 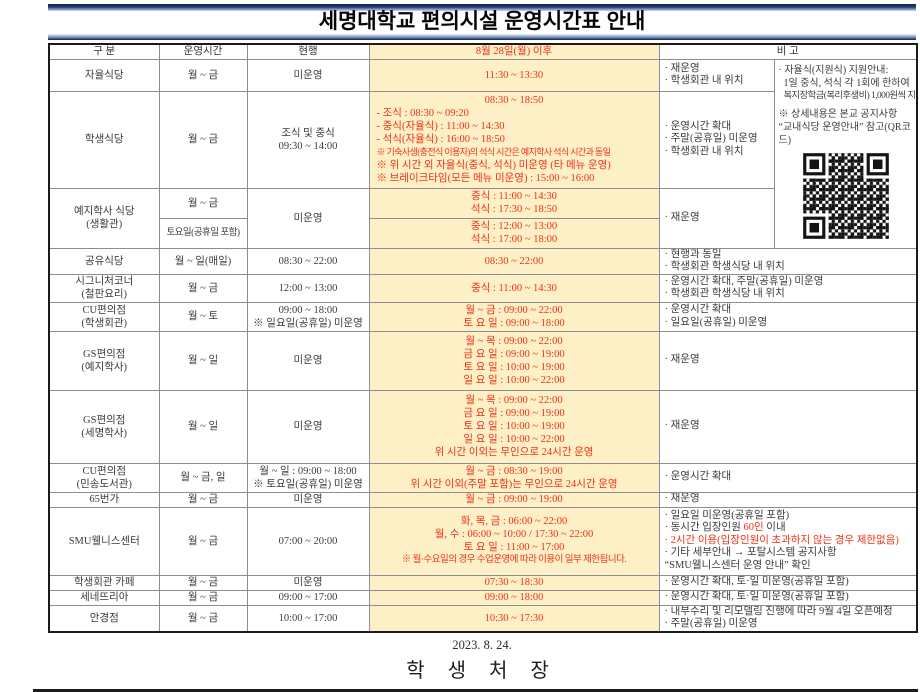 What do you see at coordinates (422, 113) in the screenshot?
I see `new-hours-line: - 조식 : 08:30 ~ 09:20` at bounding box center [422, 113].